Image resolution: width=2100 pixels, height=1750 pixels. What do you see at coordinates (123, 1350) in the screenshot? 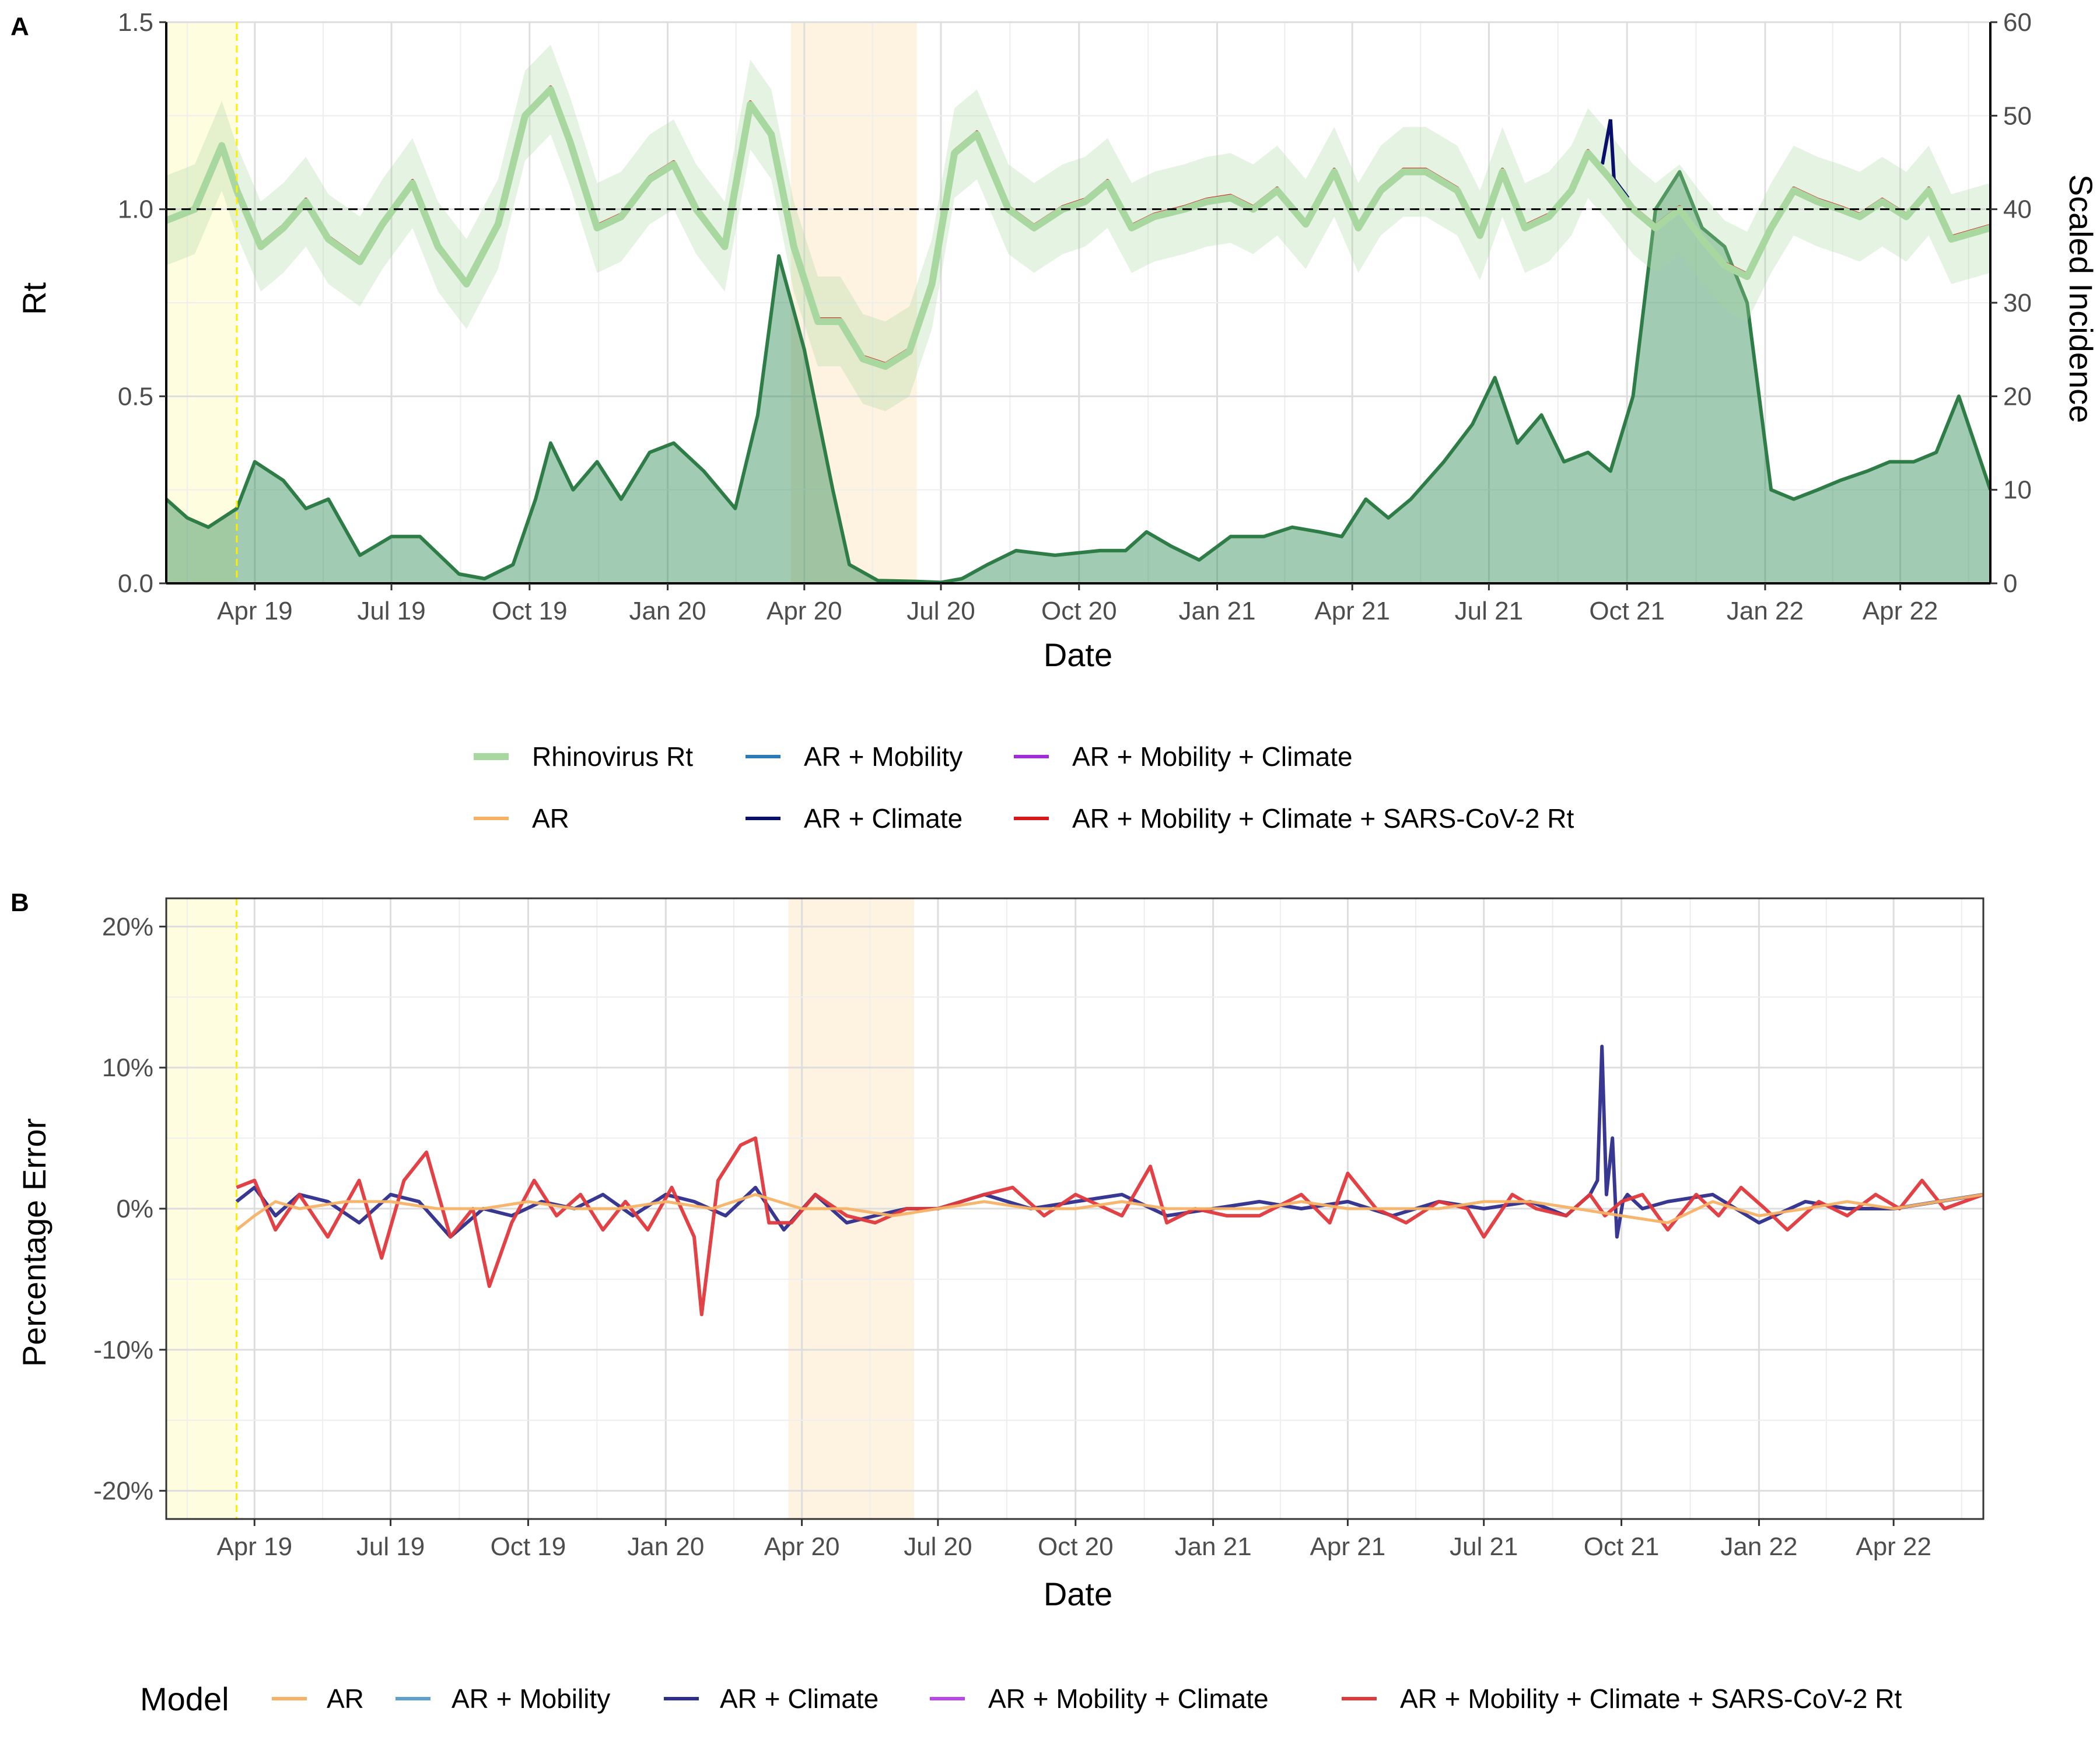
I see `y-tick-label: -10%` at bounding box center [123, 1350].